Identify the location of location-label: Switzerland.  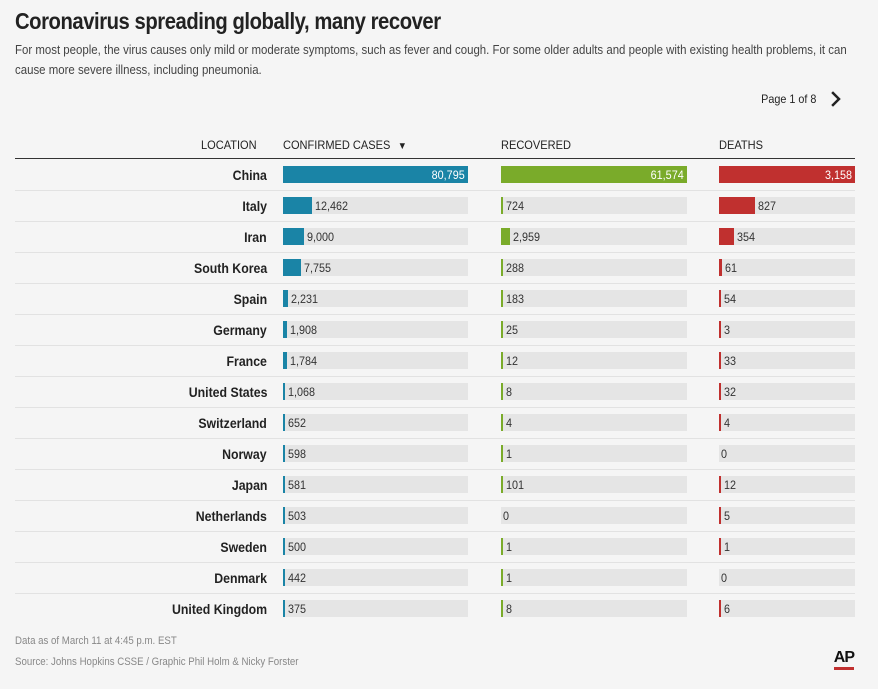
(232, 423).